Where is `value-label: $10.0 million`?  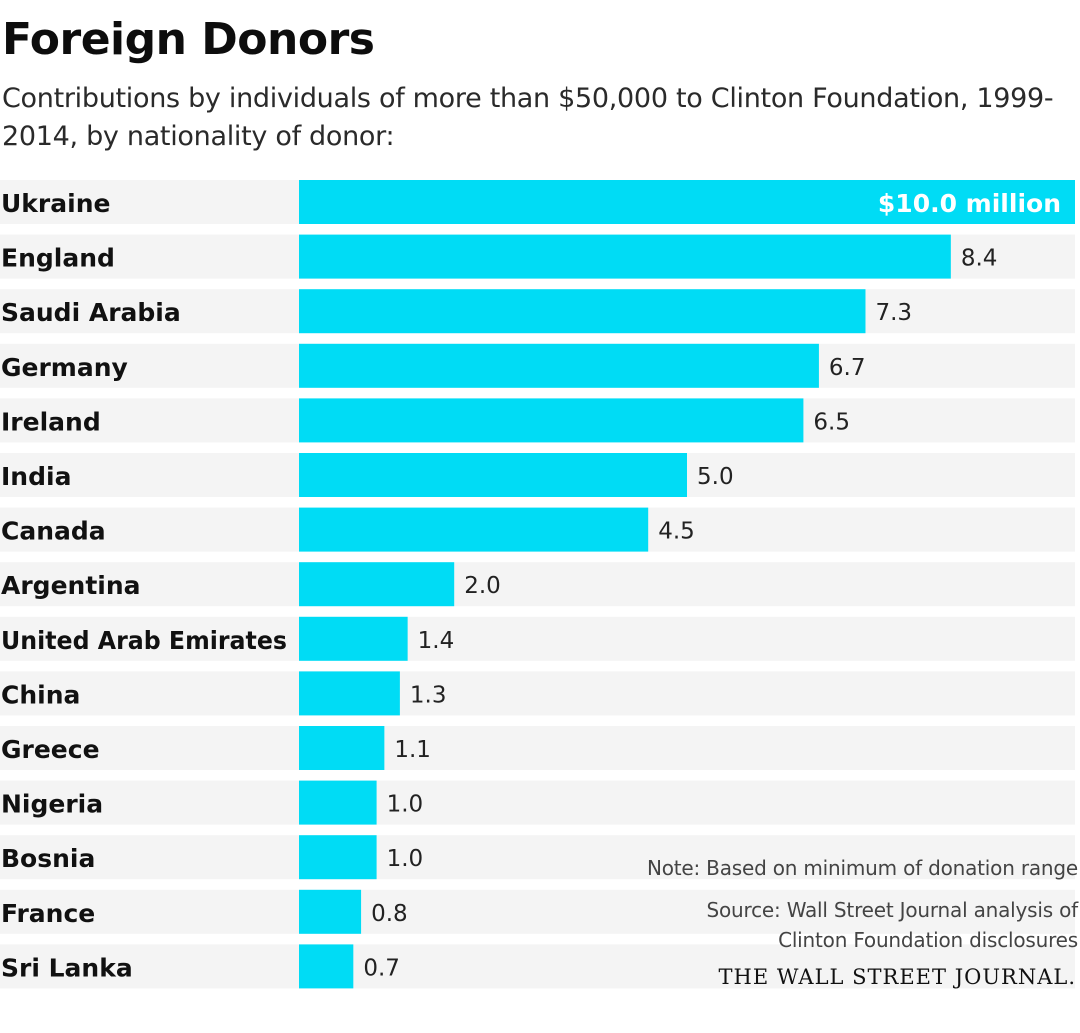
value-label: $10.0 million is located at coordinates (969, 203).